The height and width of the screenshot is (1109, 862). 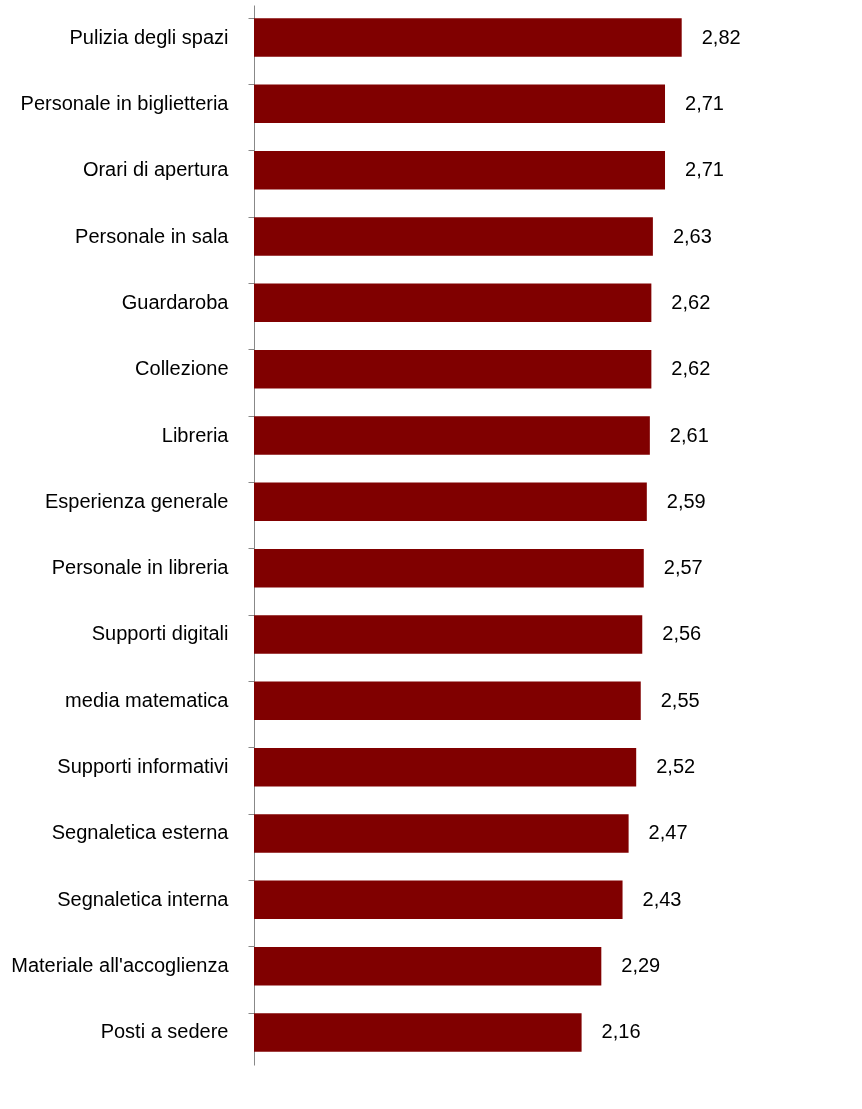 I want to click on y-tick-label: media matematica, so click(x=147, y=699).